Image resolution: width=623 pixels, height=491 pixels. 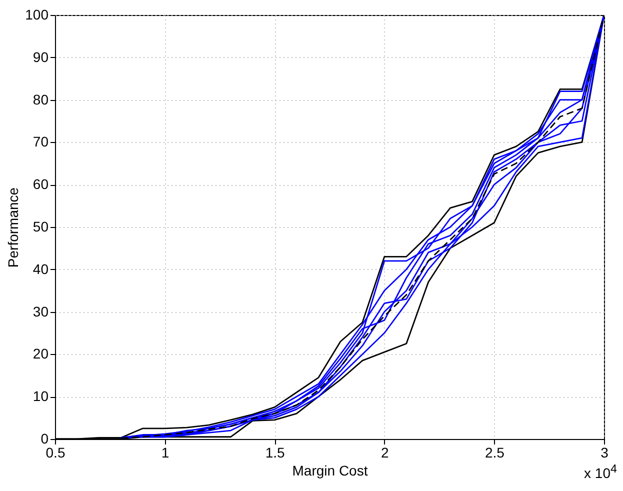 What do you see at coordinates (330, 470) in the screenshot?
I see `x-axis-title: Margin Cost` at bounding box center [330, 470].